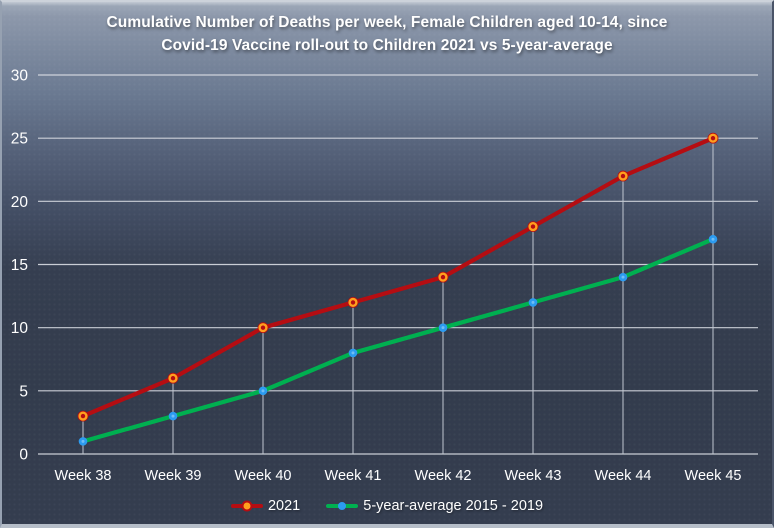 This screenshot has height=528, width=774. I want to click on legend-item-2021: 2021, so click(265, 506).